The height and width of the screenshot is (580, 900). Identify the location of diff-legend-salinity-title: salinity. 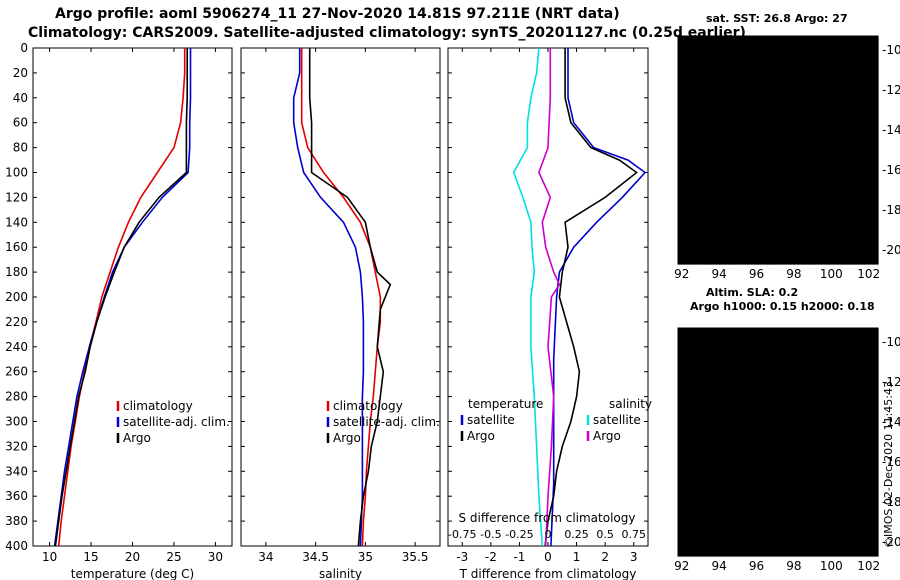
(630, 404).